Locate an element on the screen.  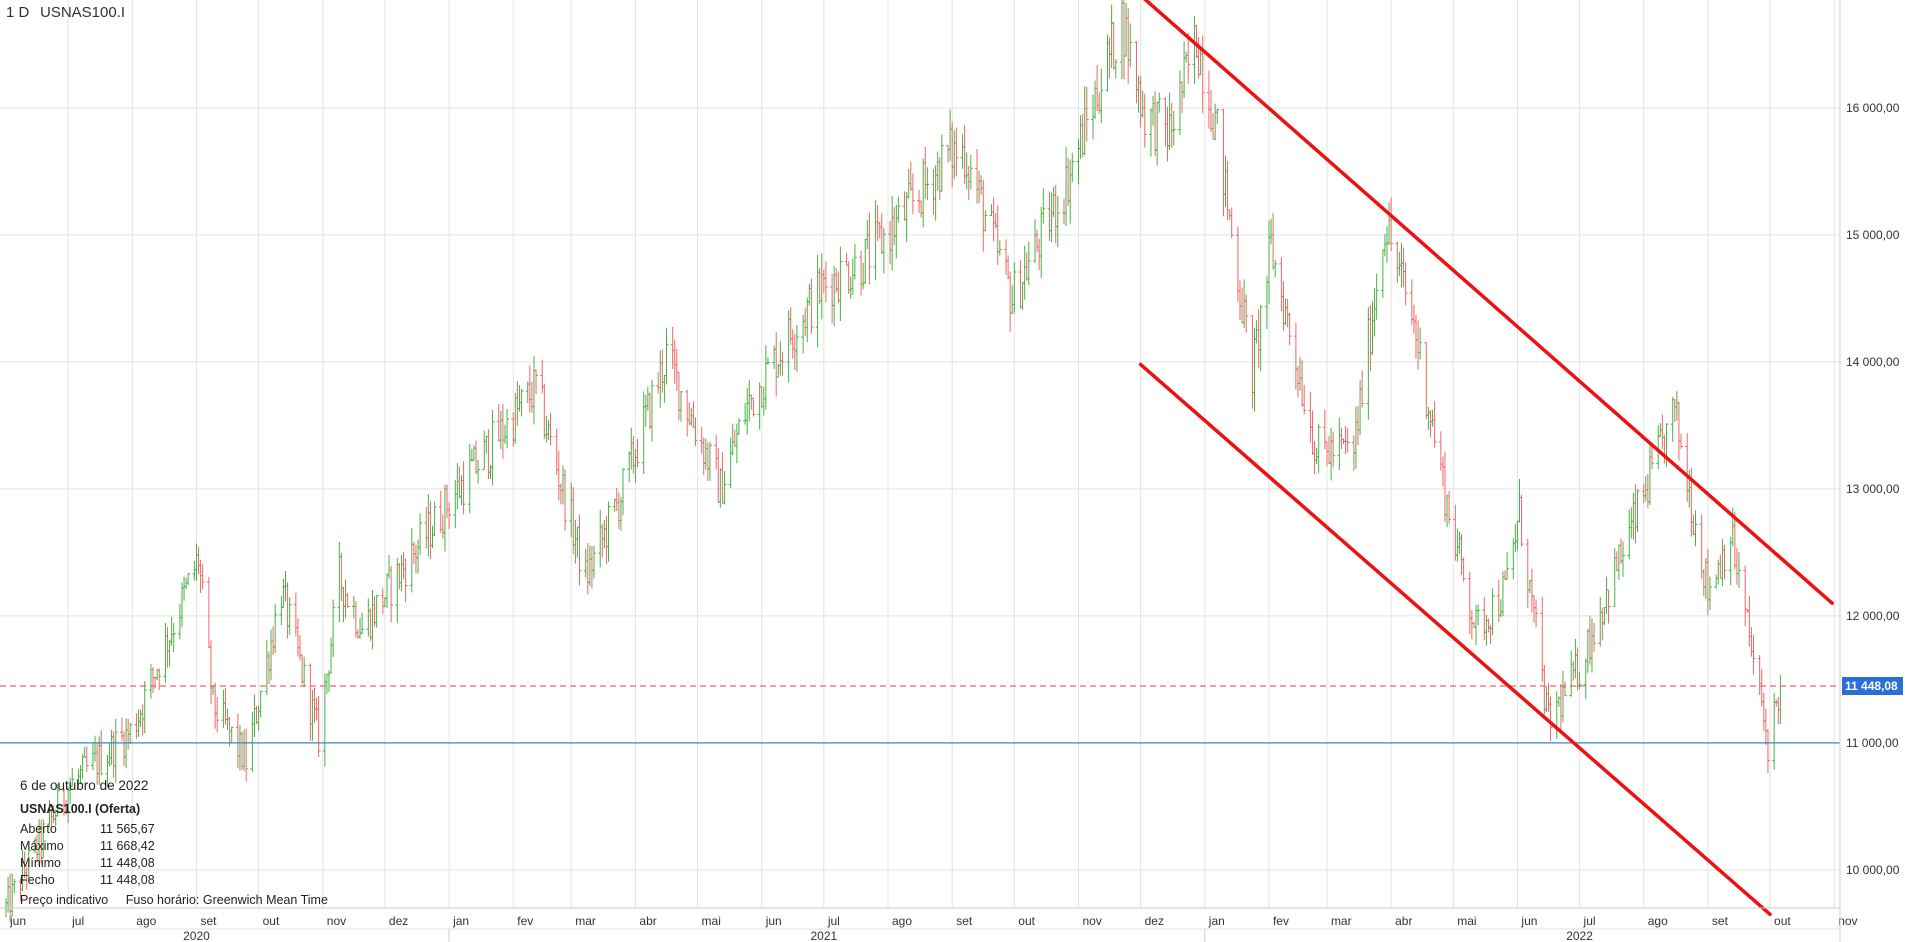
info-row-high: Máximo 11 668,42 is located at coordinates (87, 846).